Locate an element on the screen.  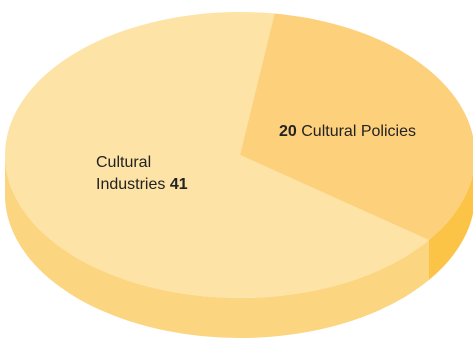
slice-name-cultural-industries-line1: Cultural is located at coordinates (124, 162).